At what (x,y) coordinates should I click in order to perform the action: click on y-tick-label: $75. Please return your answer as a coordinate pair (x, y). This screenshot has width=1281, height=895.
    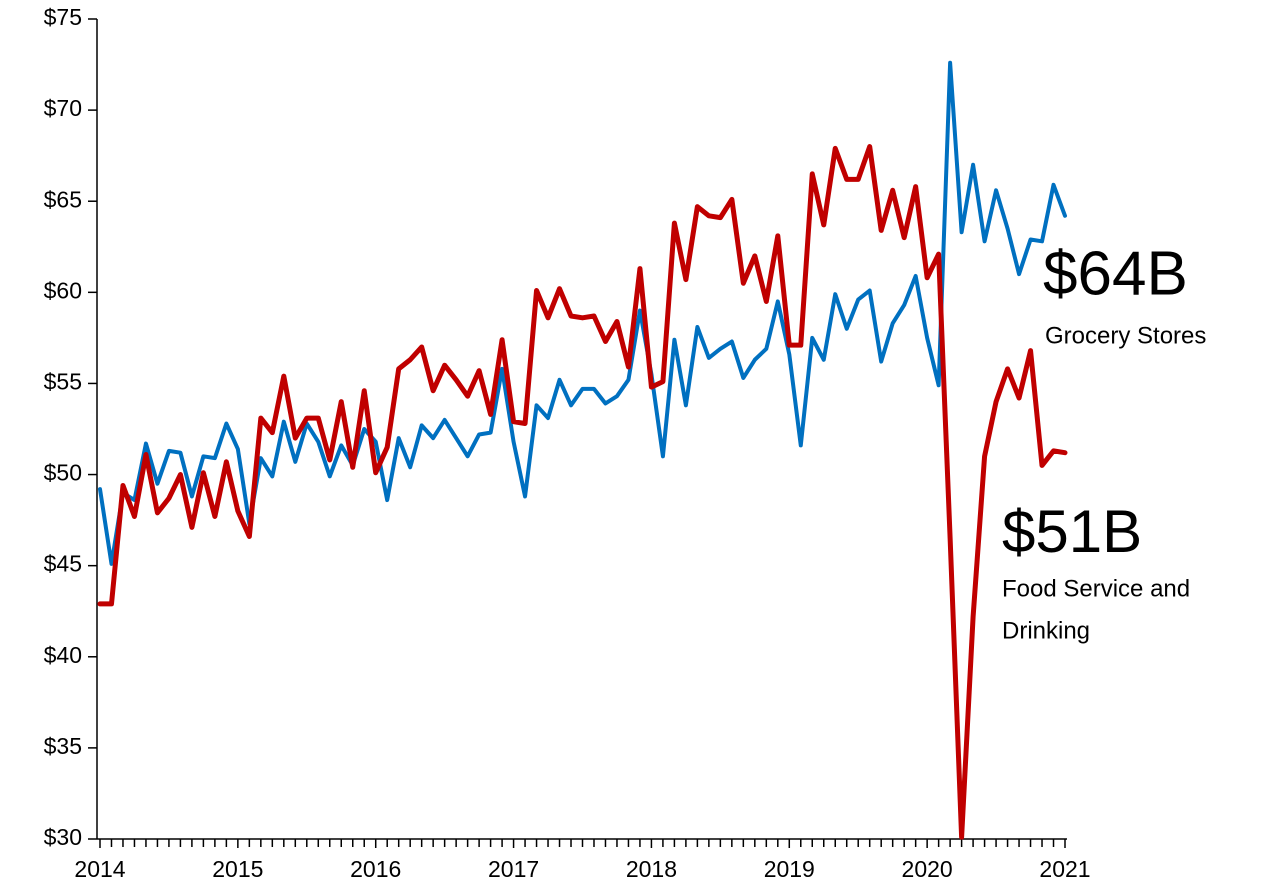
    Looking at the image, I should click on (63, 17).